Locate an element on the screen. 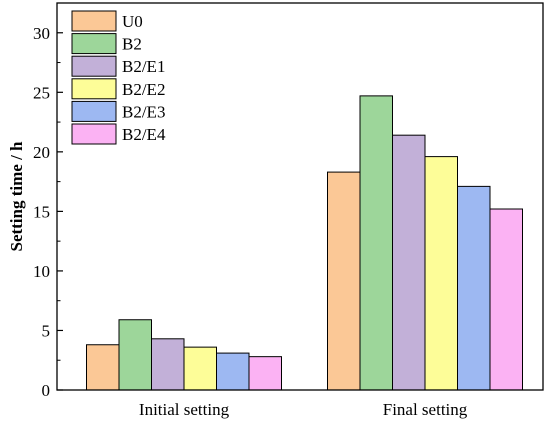 The image size is (550, 427). bar-u0-initial is located at coordinates (103, 367).